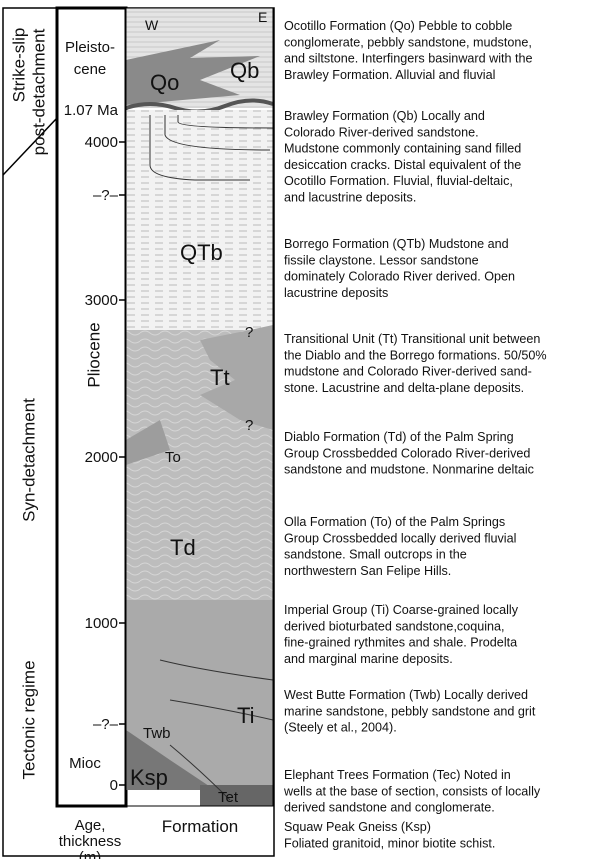  I want to click on side-label: W, so click(152, 25).